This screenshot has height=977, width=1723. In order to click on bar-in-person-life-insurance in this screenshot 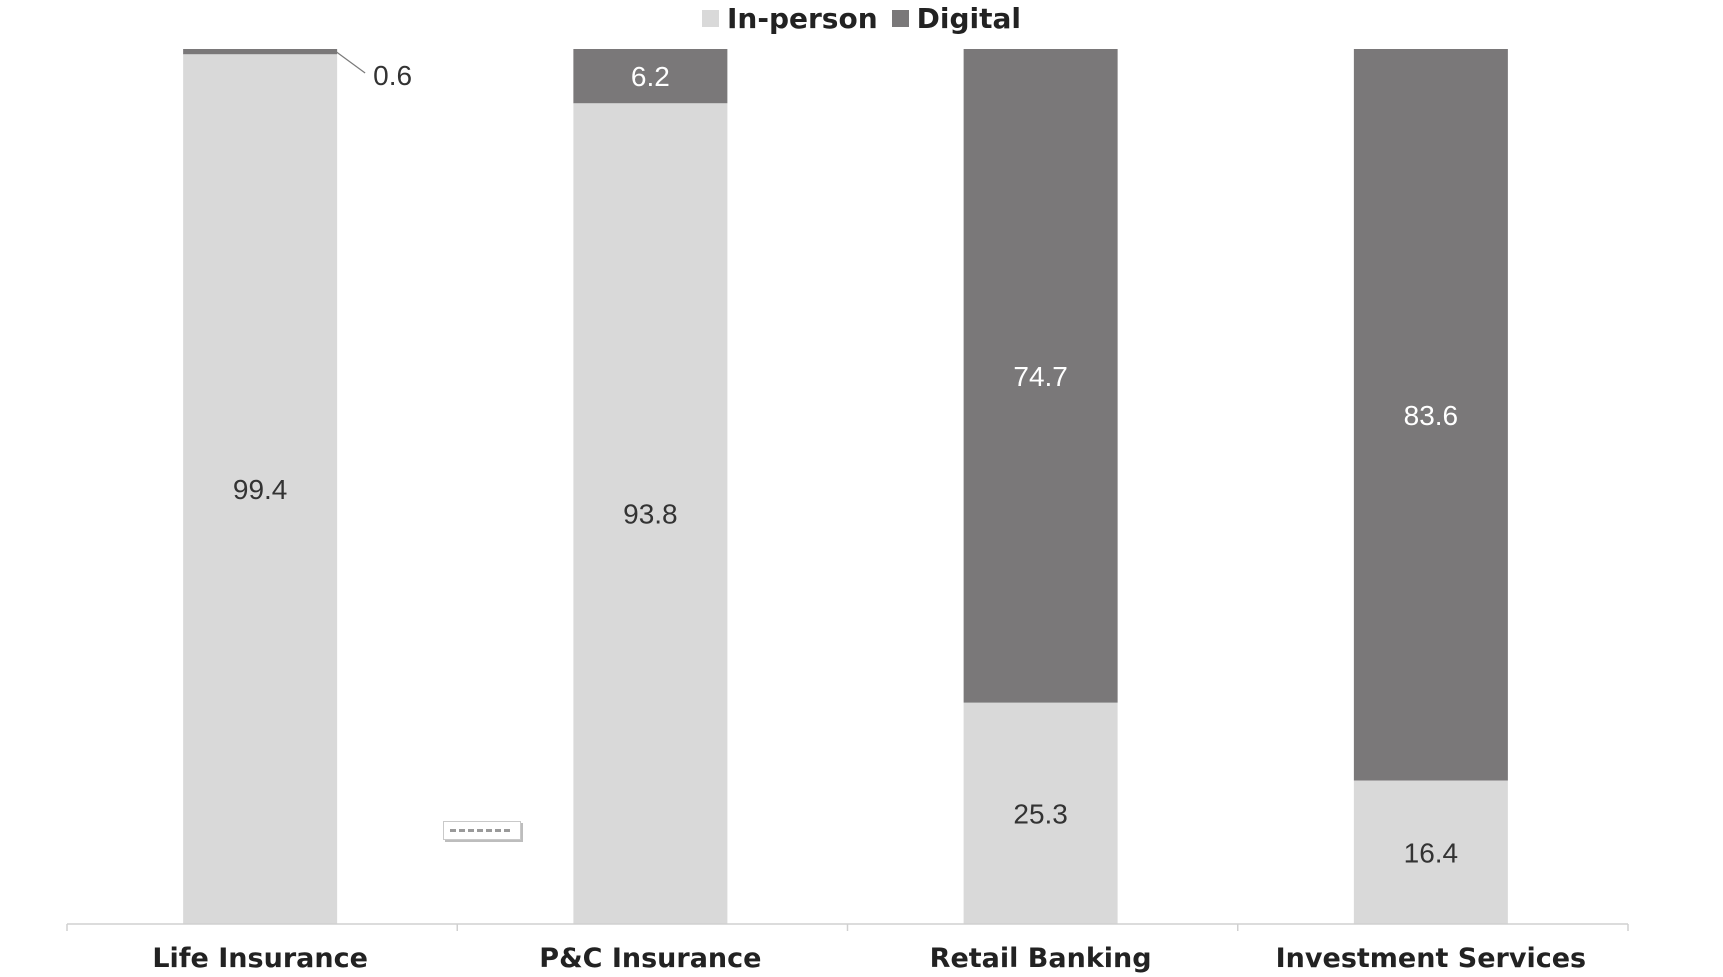, I will do `click(260, 489)`.